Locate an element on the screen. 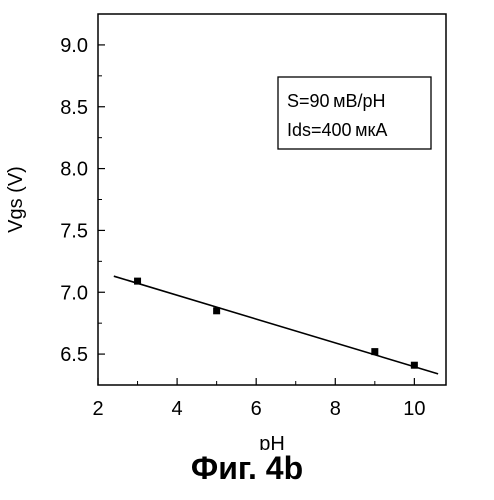 This screenshot has height=500, width=494. x-tick-label: 2 is located at coordinates (97, 409).